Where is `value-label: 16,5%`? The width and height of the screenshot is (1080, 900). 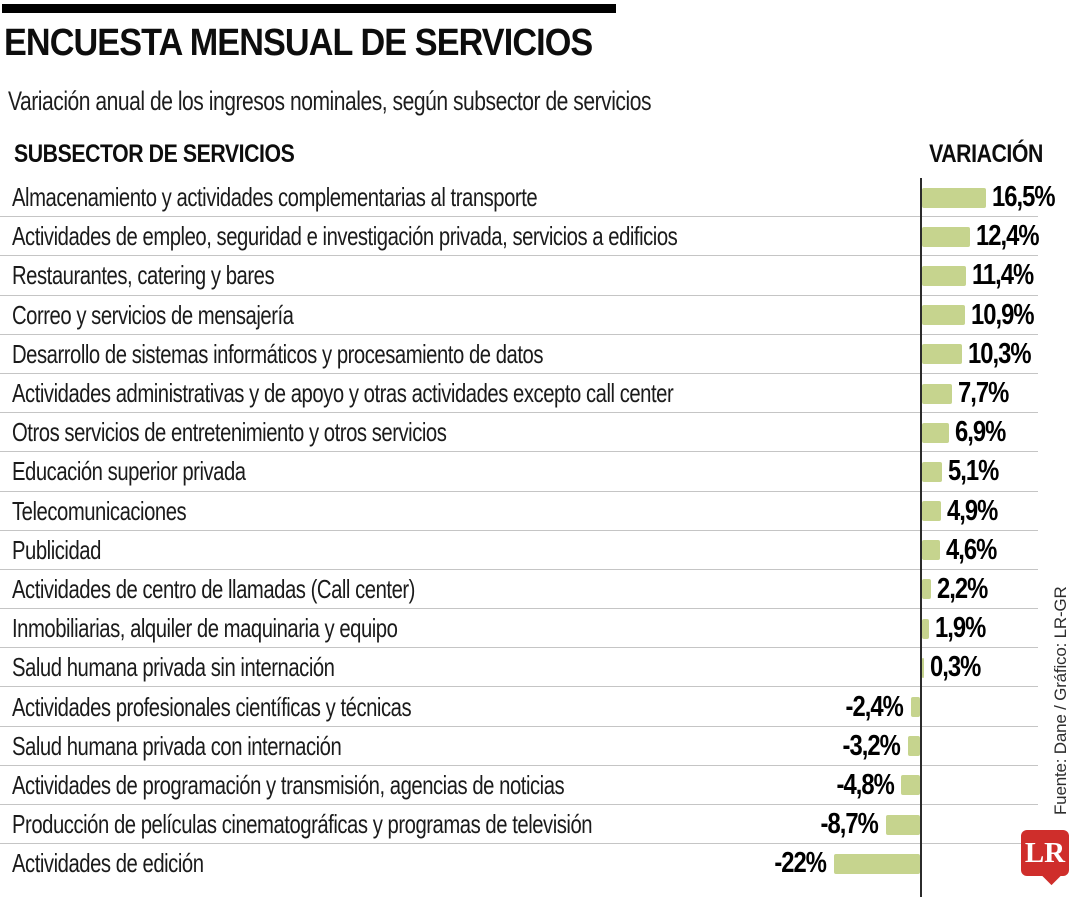 value-label: 16,5% is located at coordinates (1023, 197).